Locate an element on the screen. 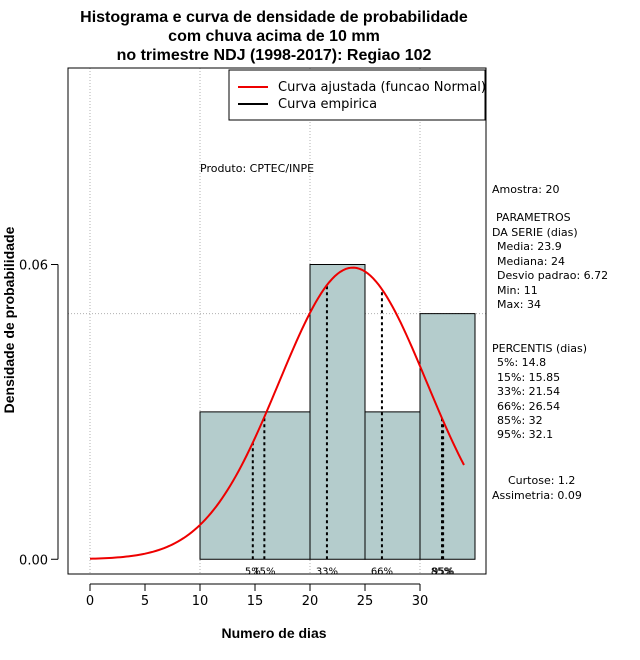  stat-mediana: Mediana: 24 is located at coordinates (531, 261).